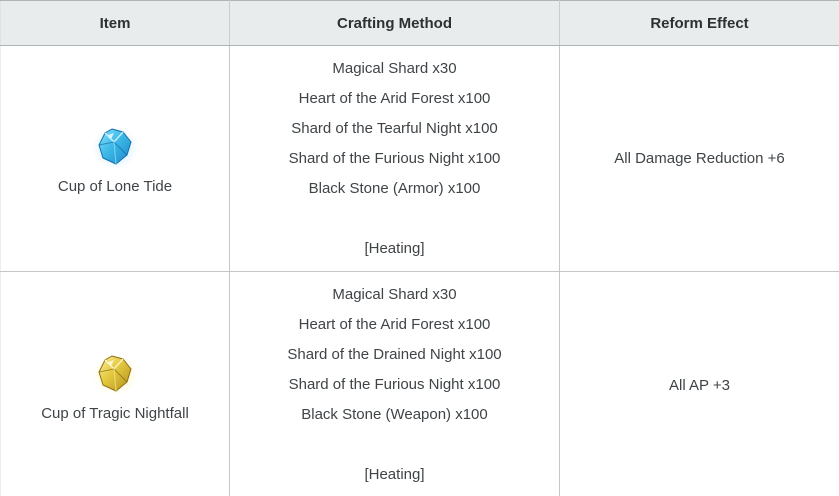 Image resolution: width=839 pixels, height=496 pixels. Describe the element at coordinates (115, 186) in the screenshot. I see `item-name: Cup of Lone Tide` at that location.